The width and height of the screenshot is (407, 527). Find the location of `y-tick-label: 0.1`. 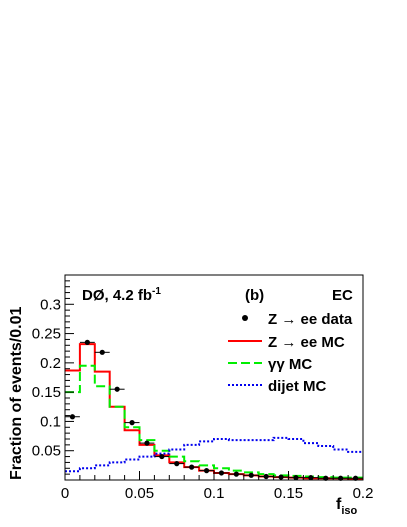

y-tick-label: 0.1 is located at coordinates (50, 421).